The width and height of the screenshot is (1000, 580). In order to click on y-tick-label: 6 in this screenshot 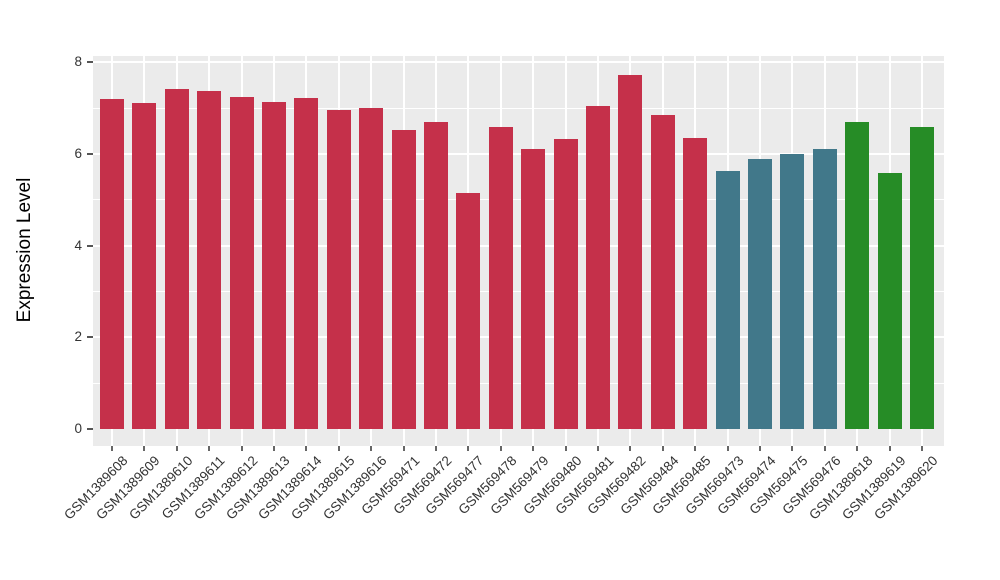, I will do `click(78, 154)`.